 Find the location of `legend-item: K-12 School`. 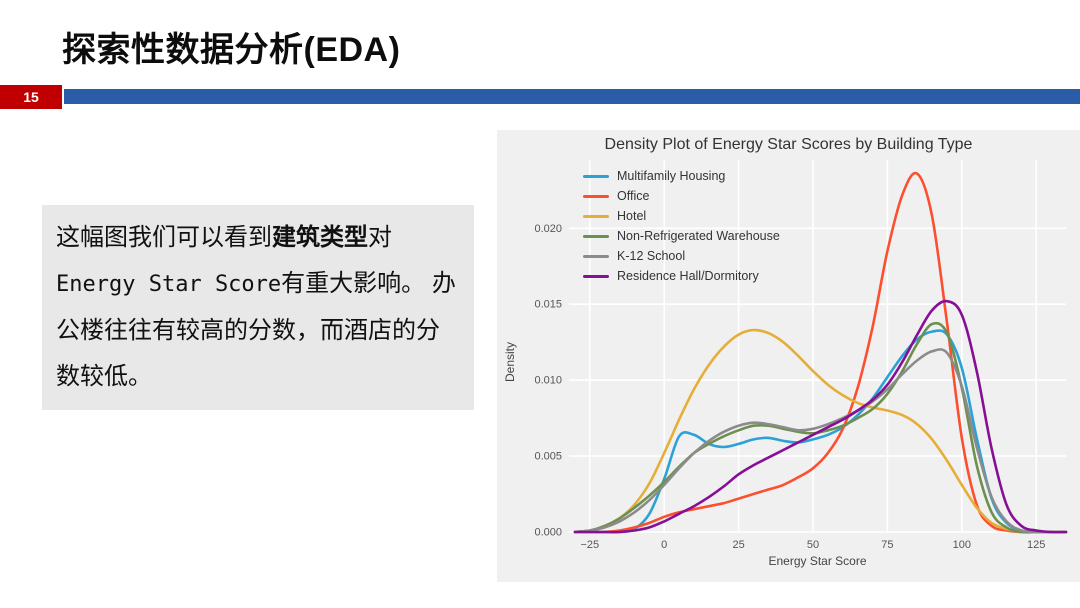

legend-item: K-12 School is located at coordinates (681, 256).